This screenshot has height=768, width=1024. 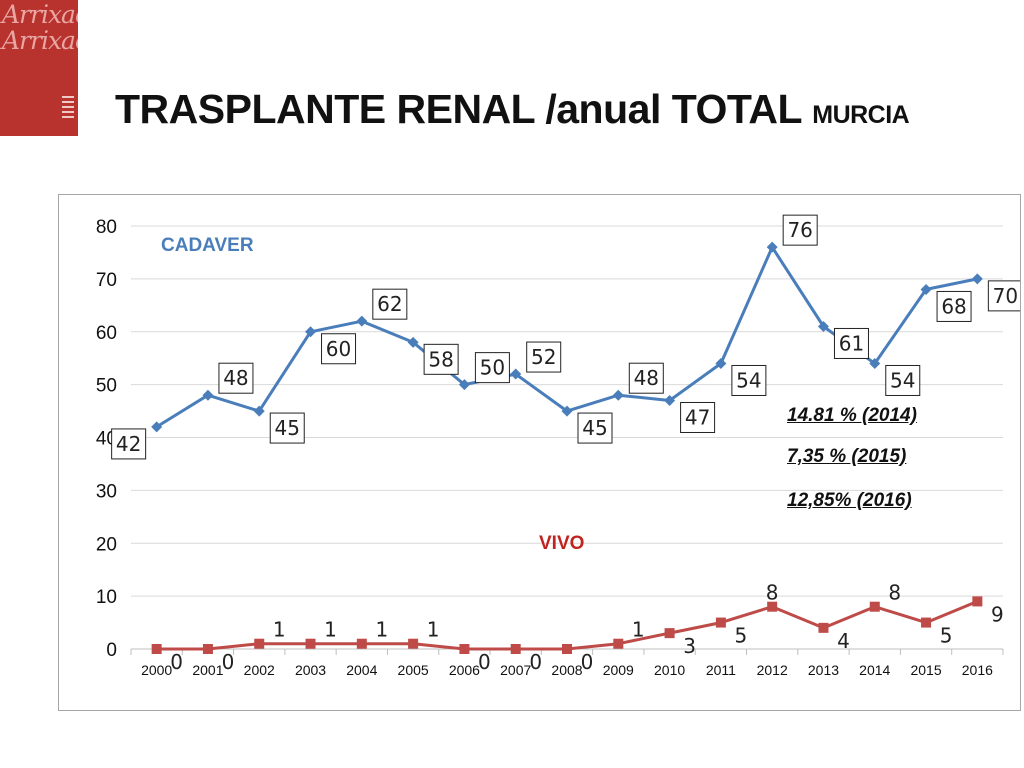 I want to click on annotation-2016: 12,85% (2016), so click(x=849, y=500).